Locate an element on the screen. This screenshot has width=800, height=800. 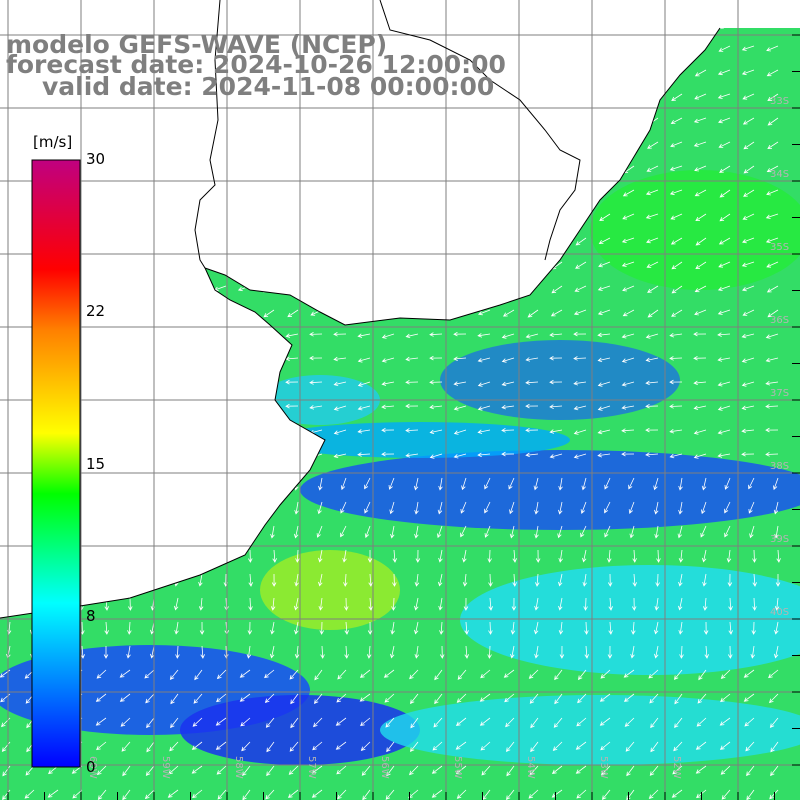
low-wind-patch-center is located at coordinates (560, 380).